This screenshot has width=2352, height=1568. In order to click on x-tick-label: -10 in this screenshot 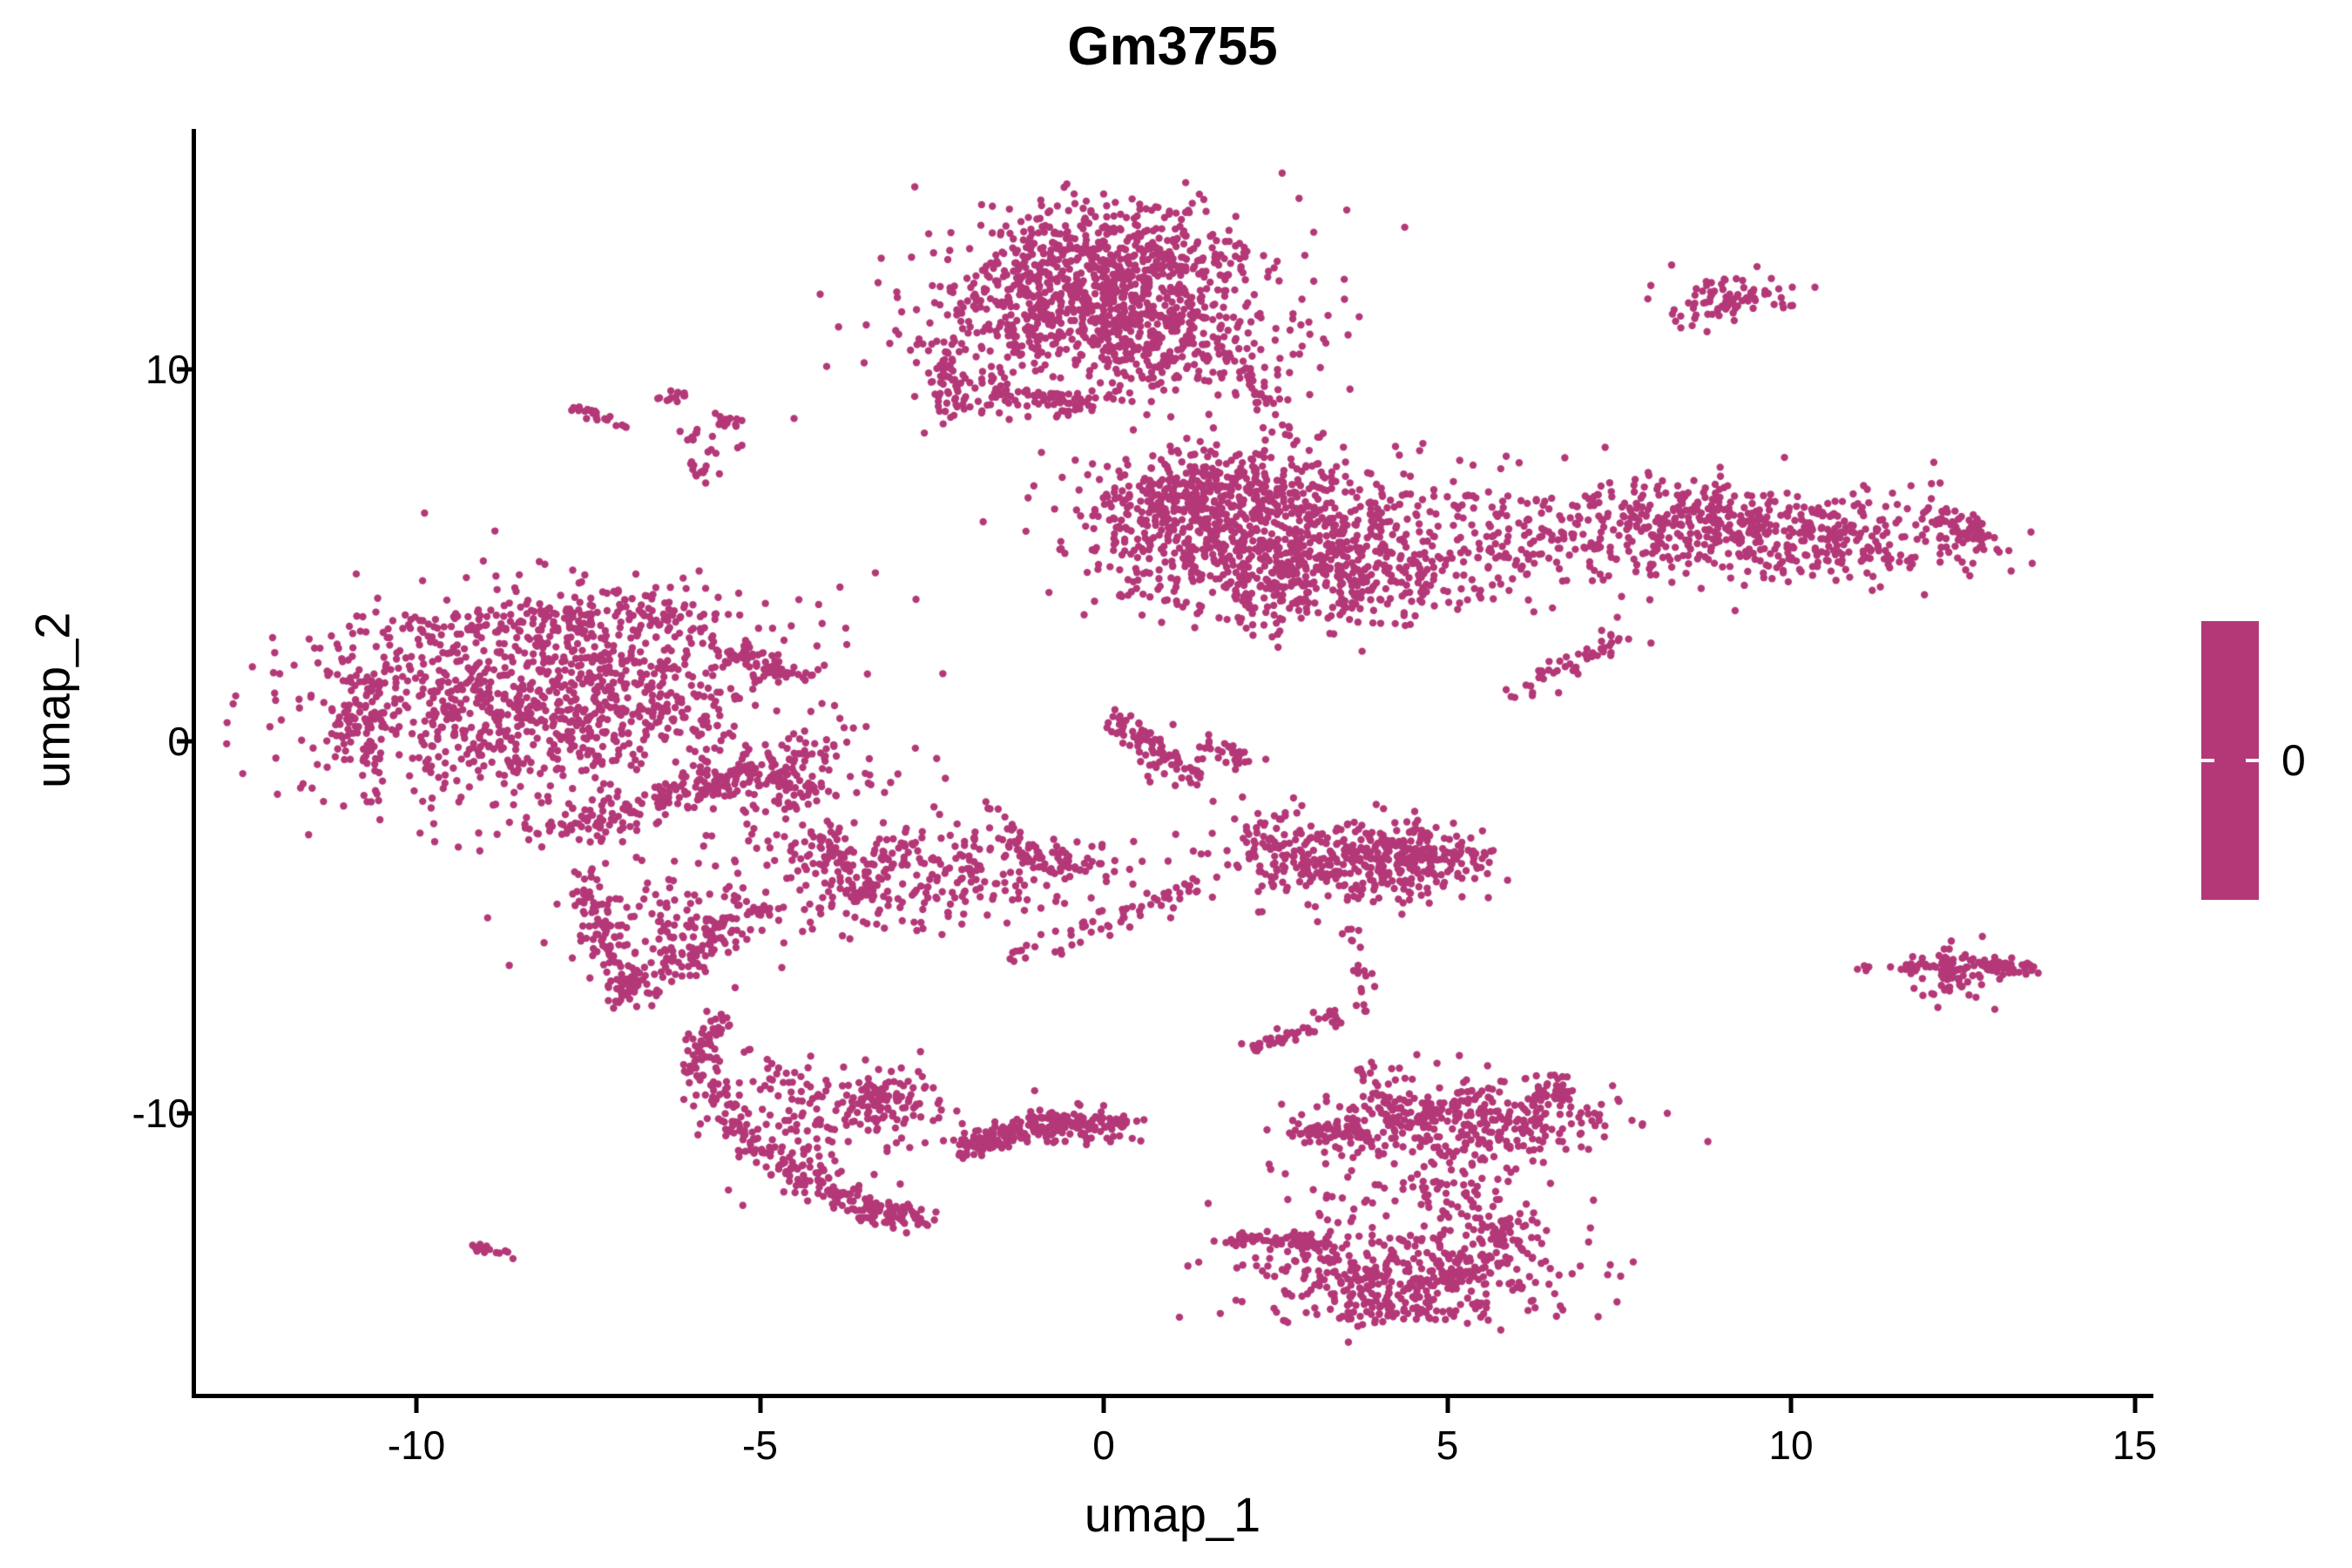, I will do `click(416, 1445)`.